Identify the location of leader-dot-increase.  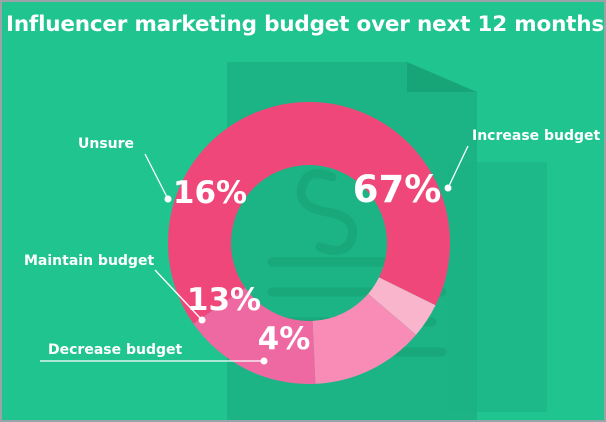
(448, 188).